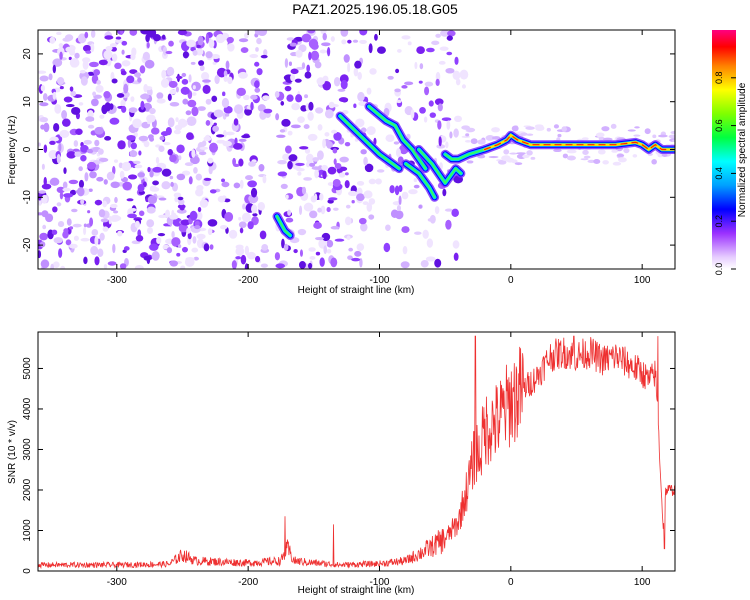 This screenshot has width=750, height=600. I want to click on spectrogram-y-tick-label: 0, so click(27, 149).